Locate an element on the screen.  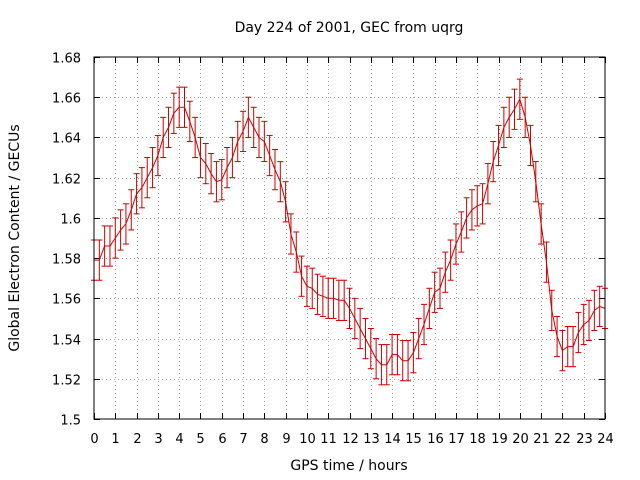
y-tick-label: 1.58 is located at coordinates (66, 260).